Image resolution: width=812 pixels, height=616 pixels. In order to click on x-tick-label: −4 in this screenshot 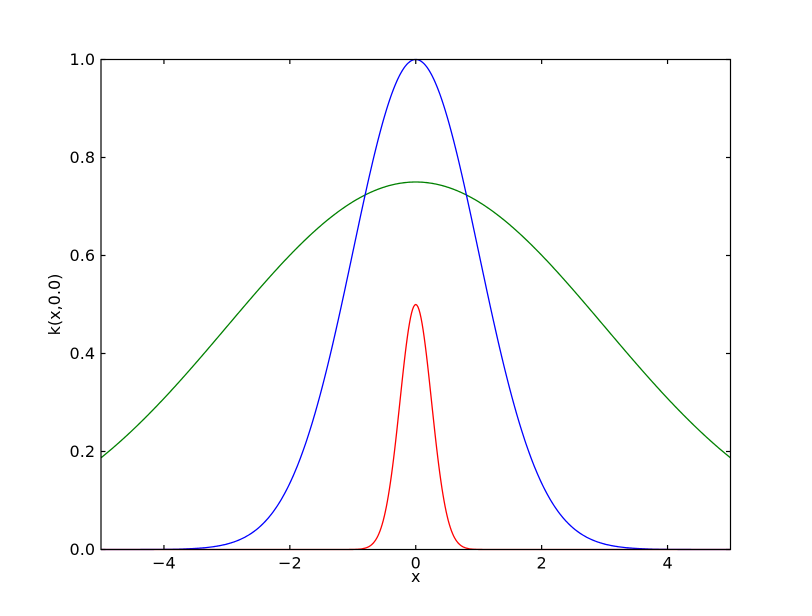, I will do `click(164, 563)`.